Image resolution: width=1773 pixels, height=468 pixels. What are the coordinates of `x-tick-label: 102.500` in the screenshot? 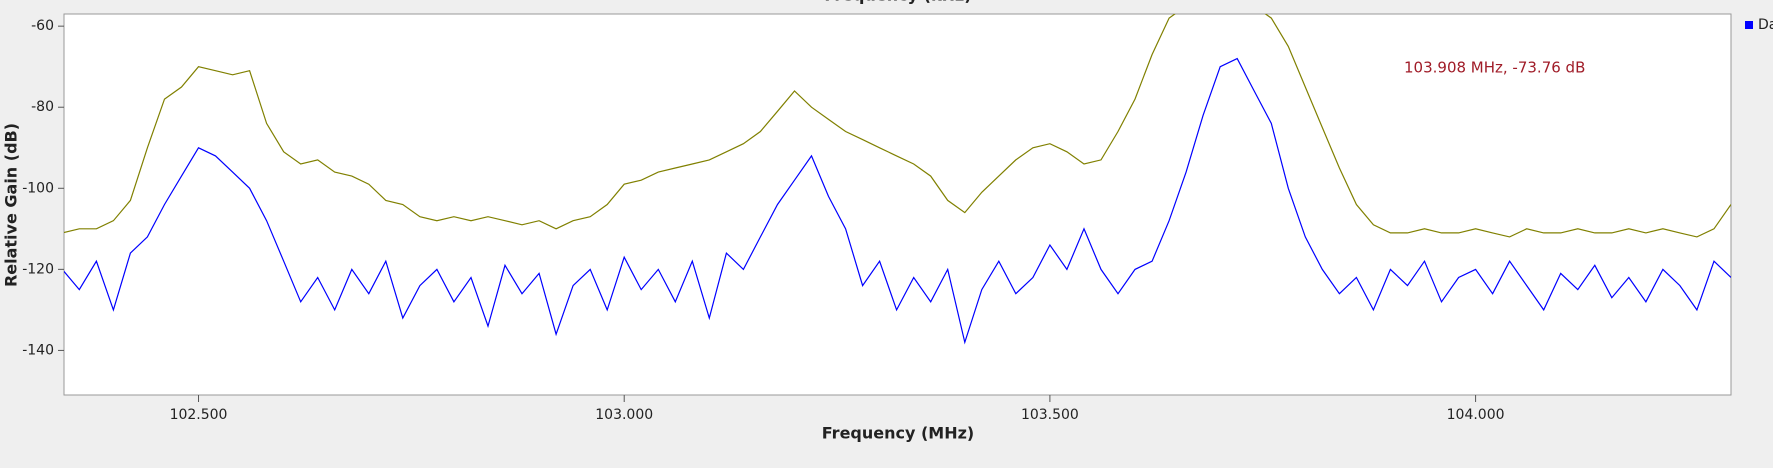 It's located at (199, 415).